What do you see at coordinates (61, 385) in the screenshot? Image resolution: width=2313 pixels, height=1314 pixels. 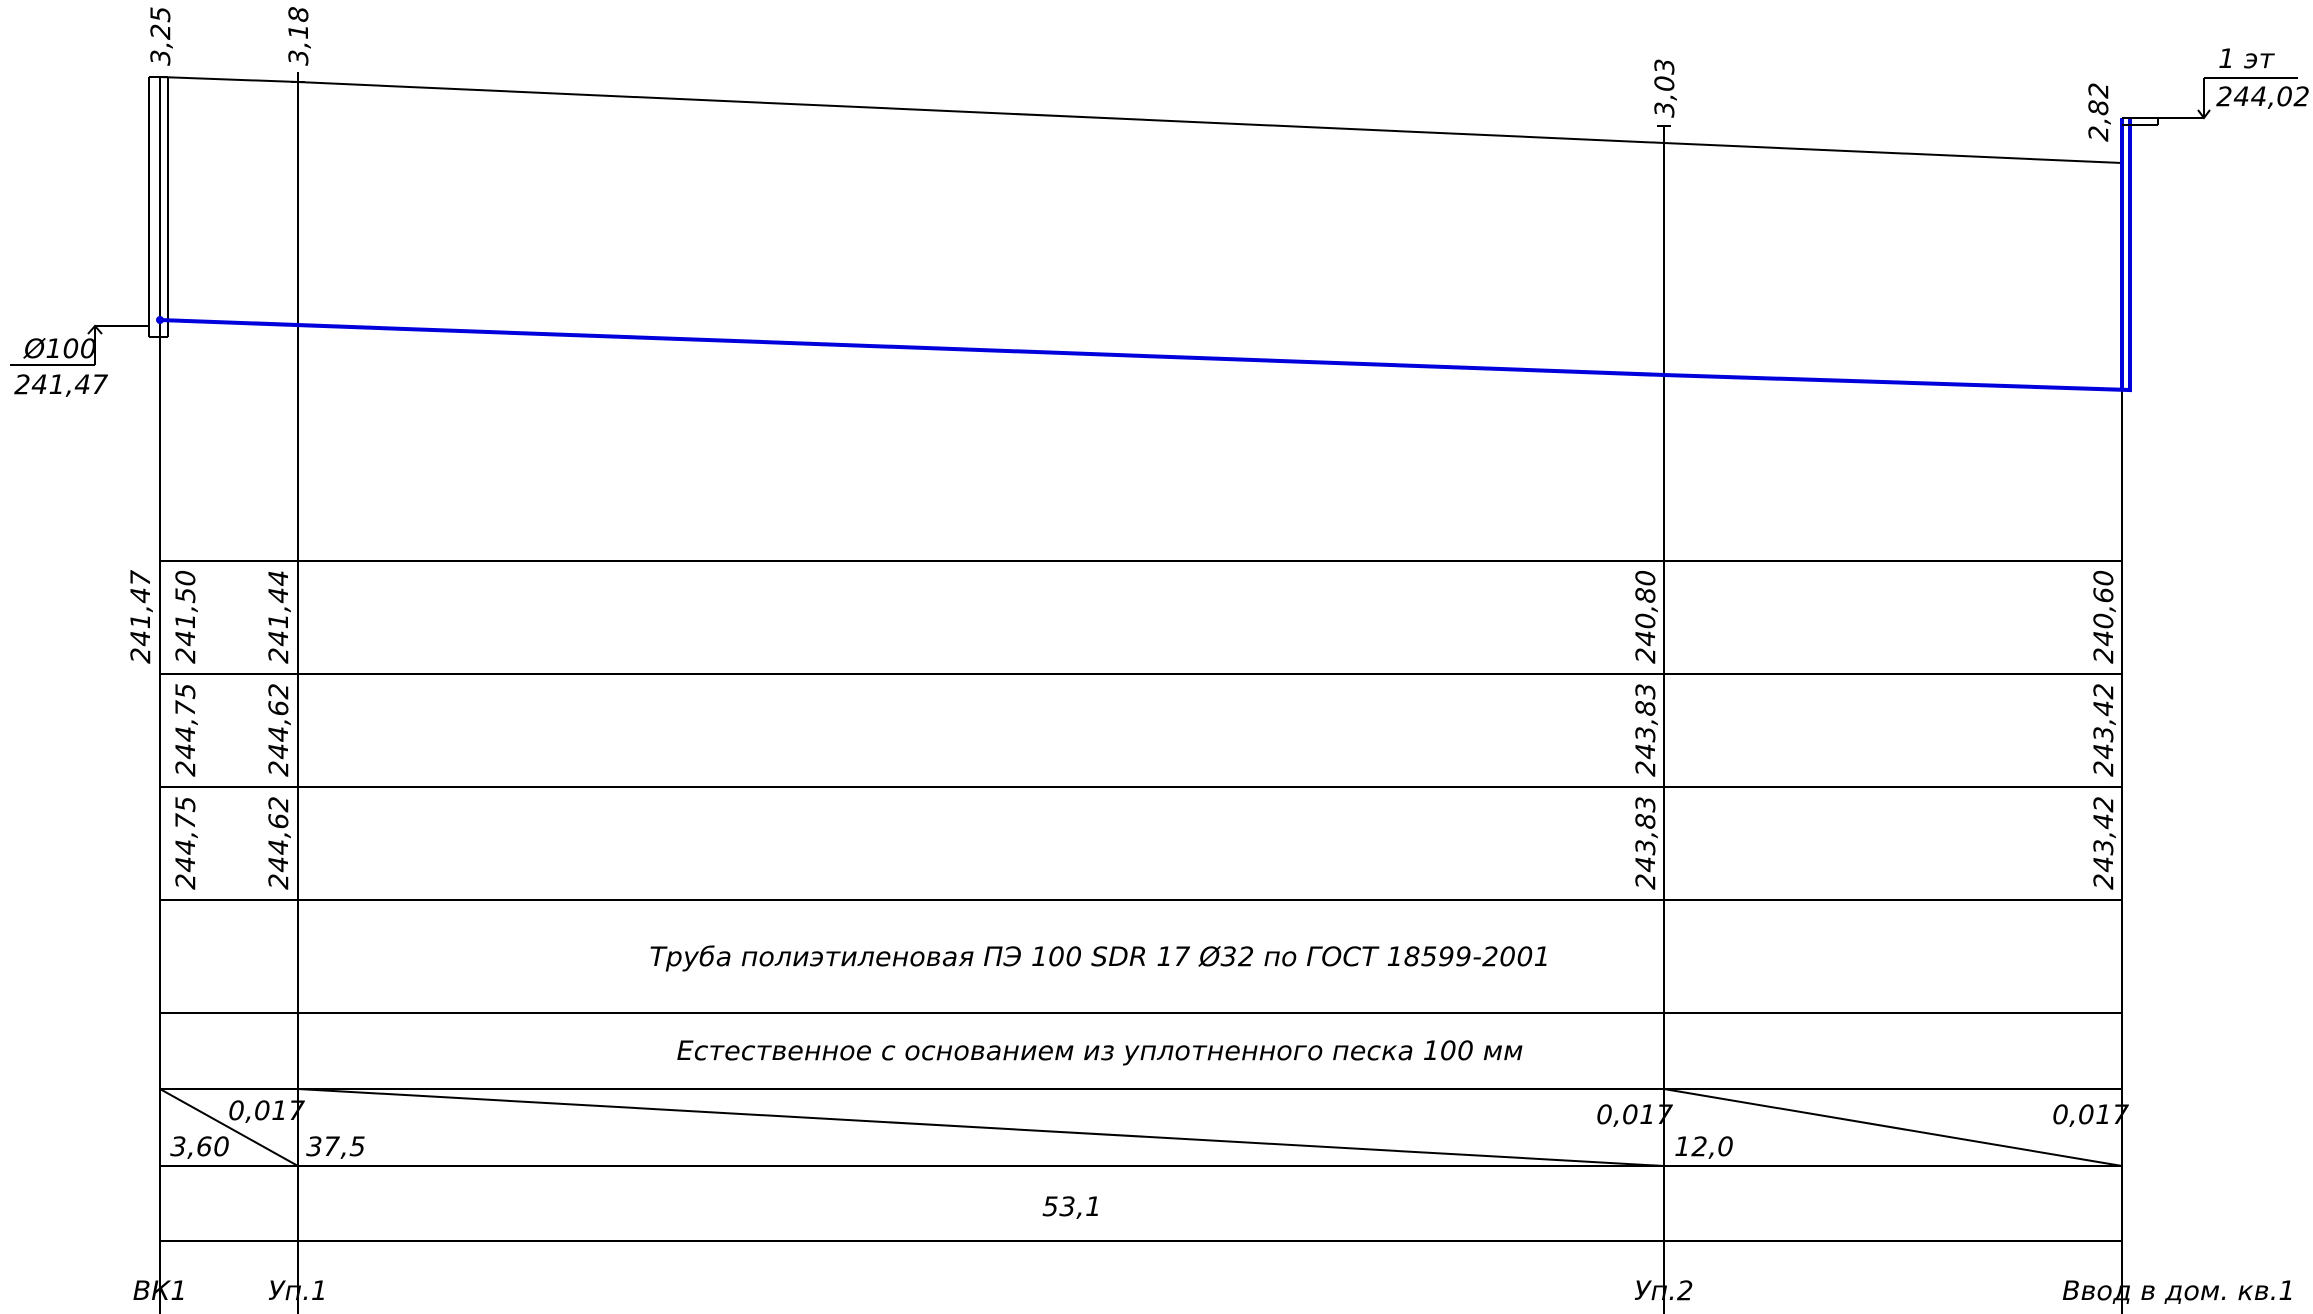 I see `well-elevation: 241,47` at bounding box center [61, 385].